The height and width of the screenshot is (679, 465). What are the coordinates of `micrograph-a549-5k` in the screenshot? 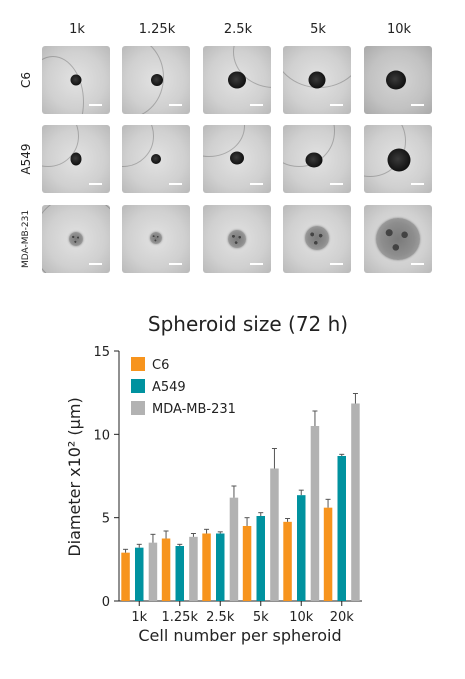 It's located at (317, 159).